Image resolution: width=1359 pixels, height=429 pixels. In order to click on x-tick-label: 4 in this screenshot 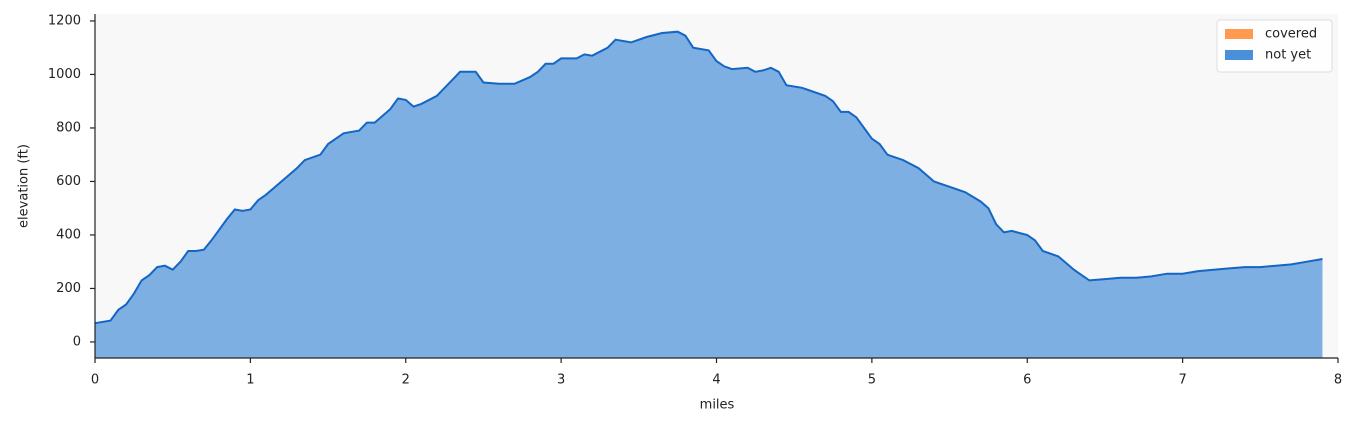, I will do `click(716, 380)`.